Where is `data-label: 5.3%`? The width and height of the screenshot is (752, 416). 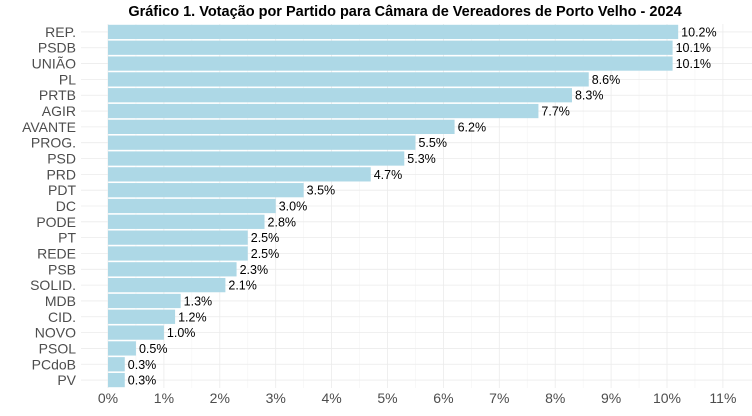 data-label: 5.3% is located at coordinates (421, 159).